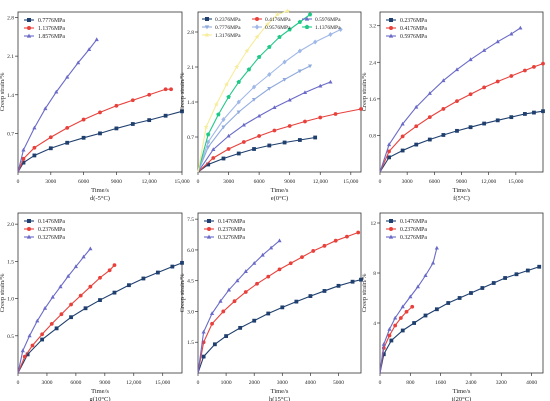  Describe the element at coordinates (451, 99) in the screenshot. I see `series-0.5976MPa` at that location.